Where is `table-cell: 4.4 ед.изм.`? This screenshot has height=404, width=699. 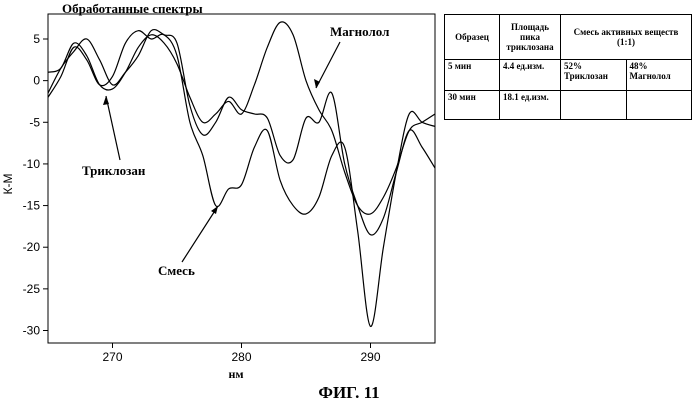 table-cell: 4.4 ед.изм. is located at coordinates (530, 75).